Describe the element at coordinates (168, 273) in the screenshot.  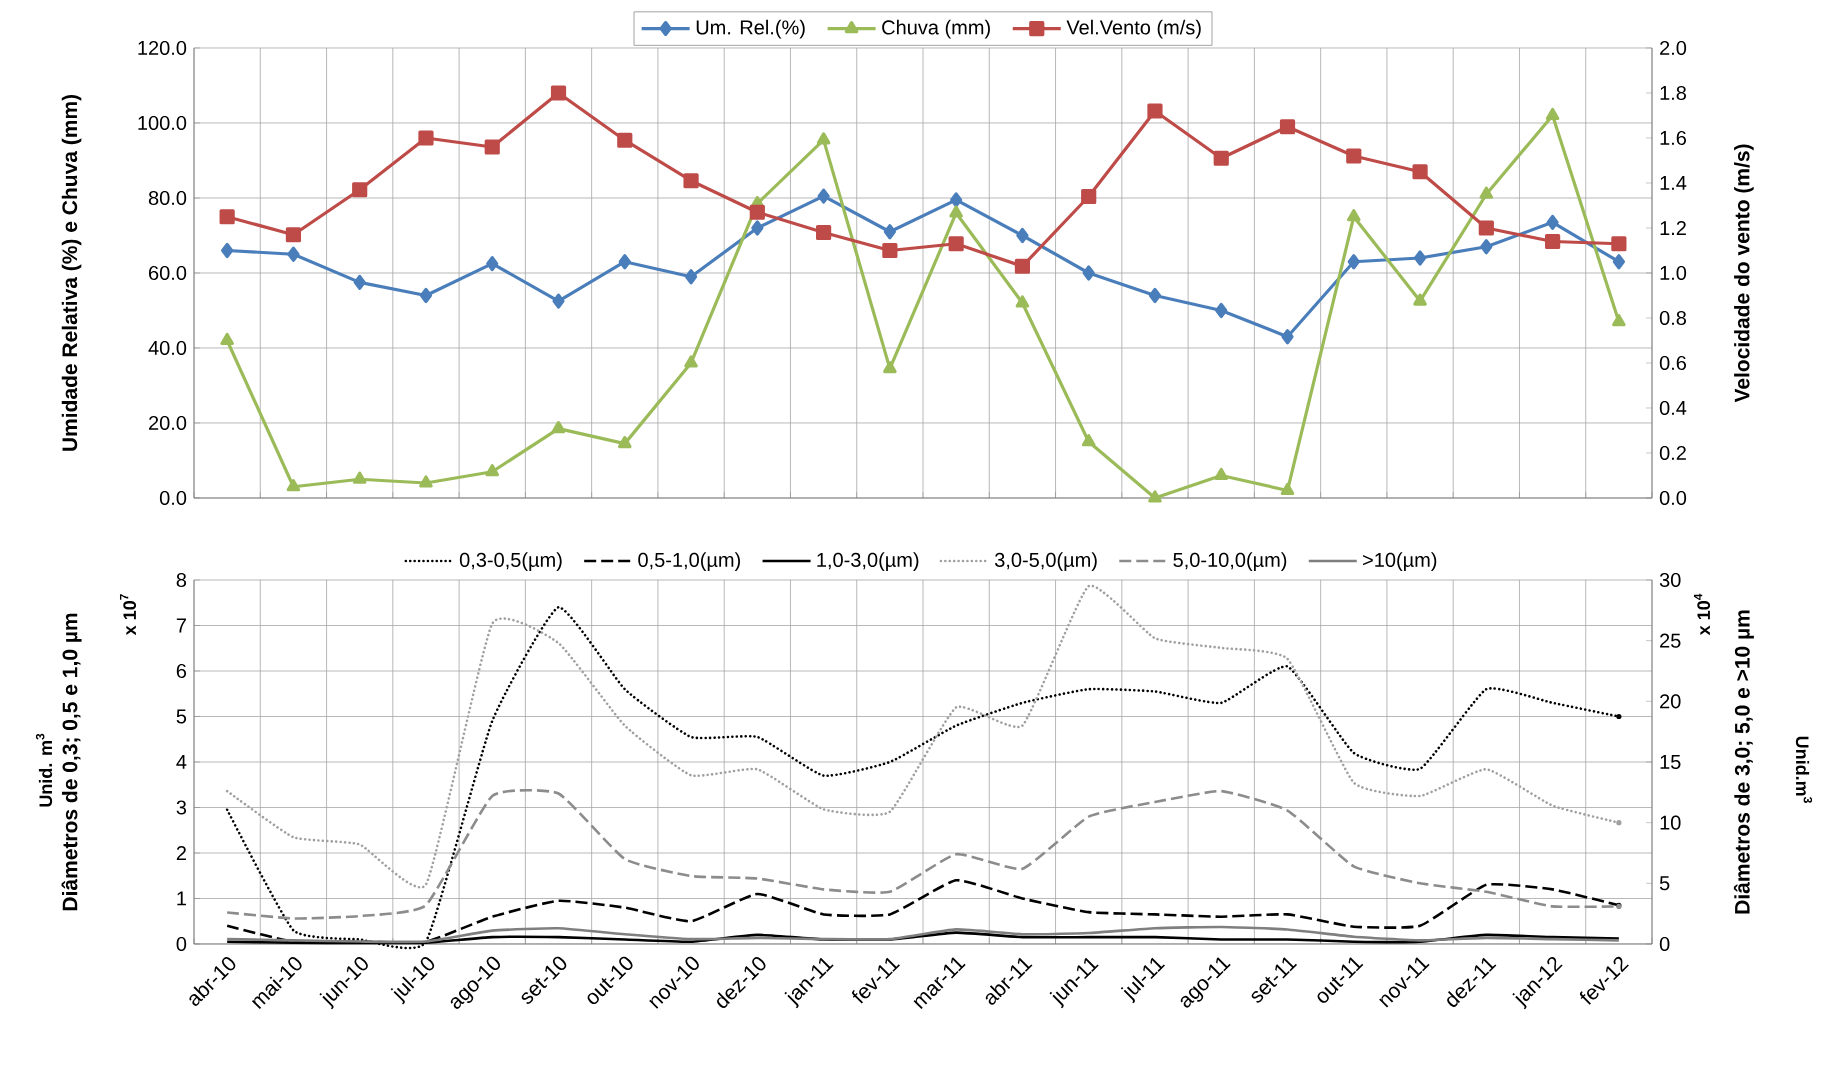
I see `y-tick-label: 60.0` at that location.